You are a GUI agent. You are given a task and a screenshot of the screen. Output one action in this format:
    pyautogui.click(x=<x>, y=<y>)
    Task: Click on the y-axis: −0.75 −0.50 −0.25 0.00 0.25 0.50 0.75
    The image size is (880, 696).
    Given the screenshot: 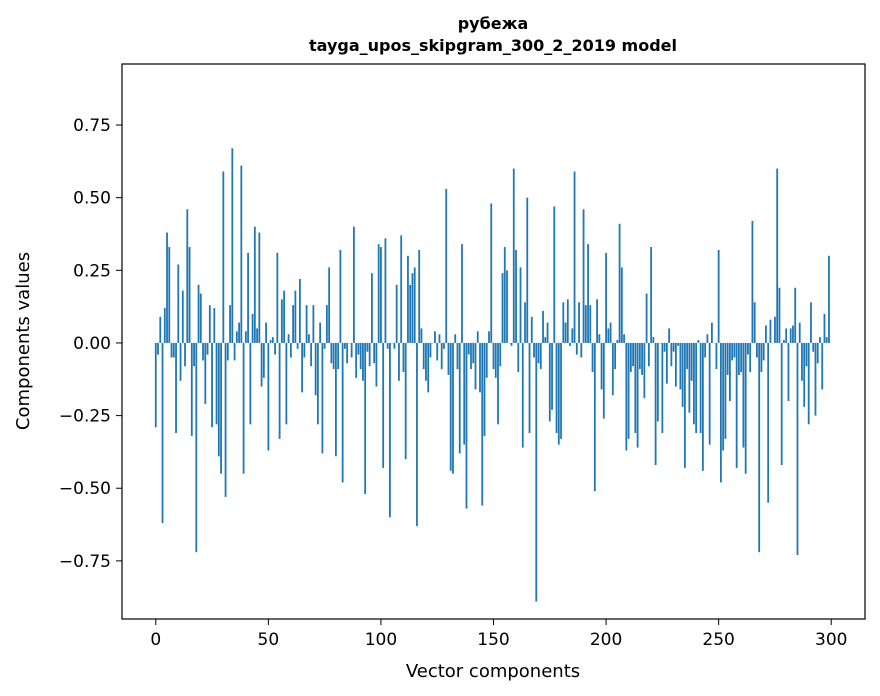 What is the action you would take?
    pyautogui.click(x=90, y=344)
    